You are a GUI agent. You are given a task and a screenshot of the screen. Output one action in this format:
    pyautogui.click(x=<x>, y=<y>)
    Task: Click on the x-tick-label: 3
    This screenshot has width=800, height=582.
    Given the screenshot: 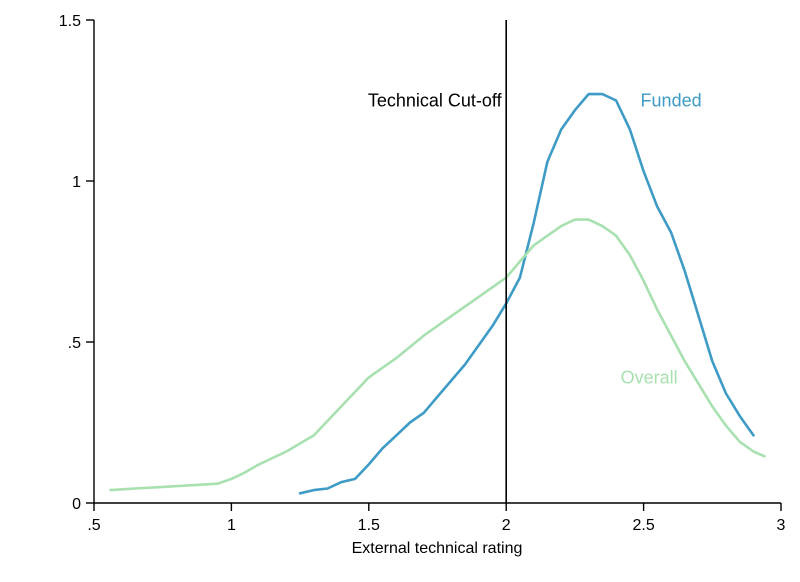 What is the action you would take?
    pyautogui.click(x=781, y=525)
    